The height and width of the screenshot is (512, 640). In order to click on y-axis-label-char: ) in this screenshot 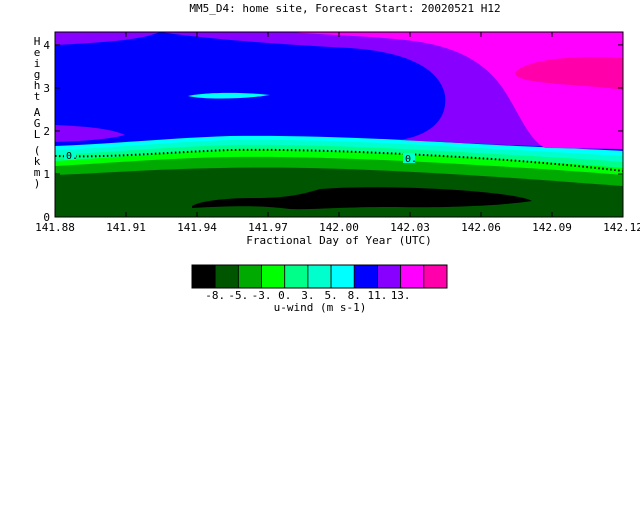, I will do `click(37, 183)`.